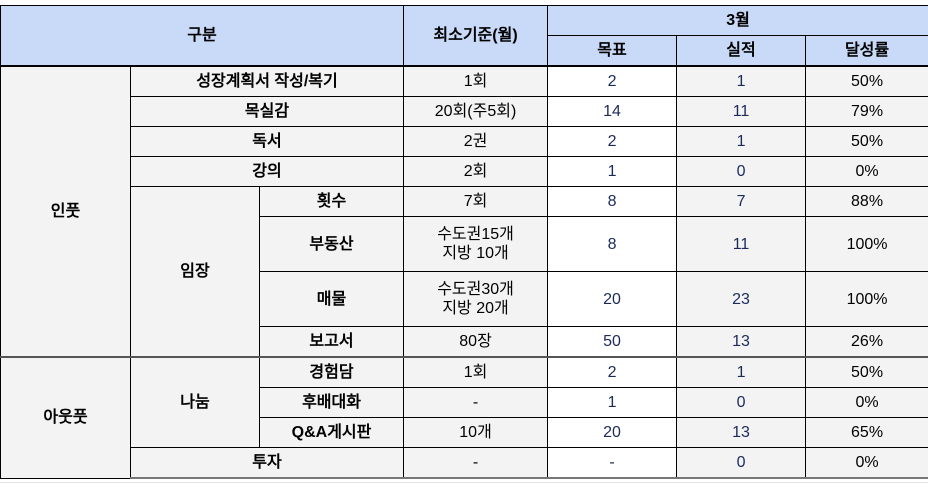 Image resolution: width=928 pixels, height=491 pixels. I want to click on header-category: 구분, so click(202, 36).